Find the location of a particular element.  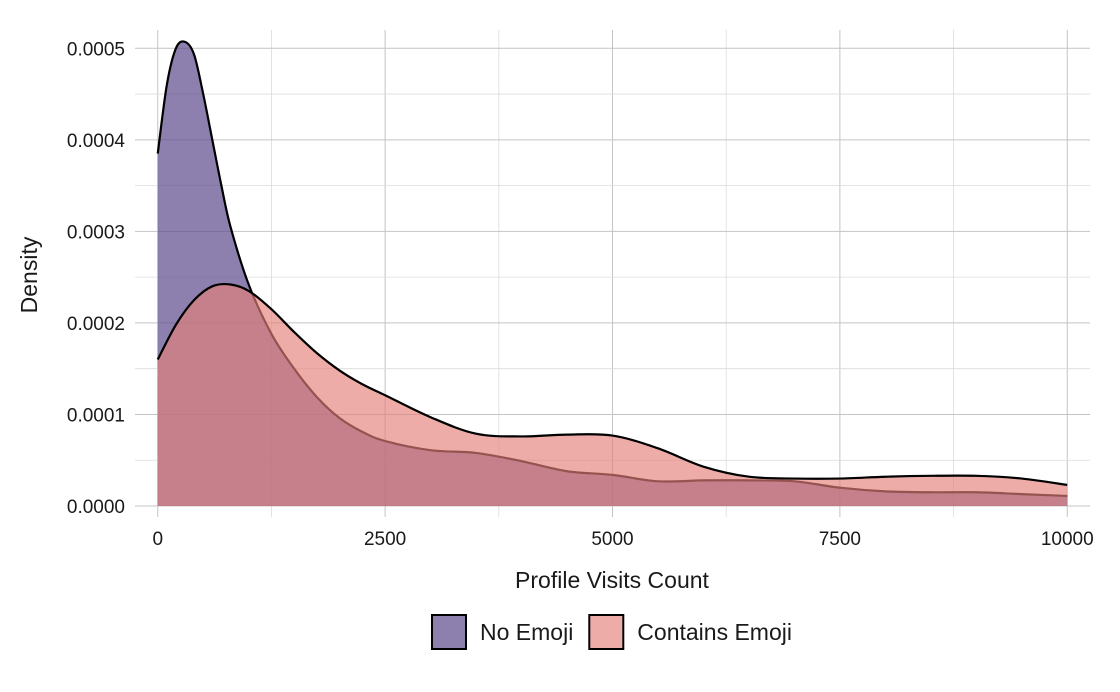

x-tick-label: 5000 is located at coordinates (612, 539).